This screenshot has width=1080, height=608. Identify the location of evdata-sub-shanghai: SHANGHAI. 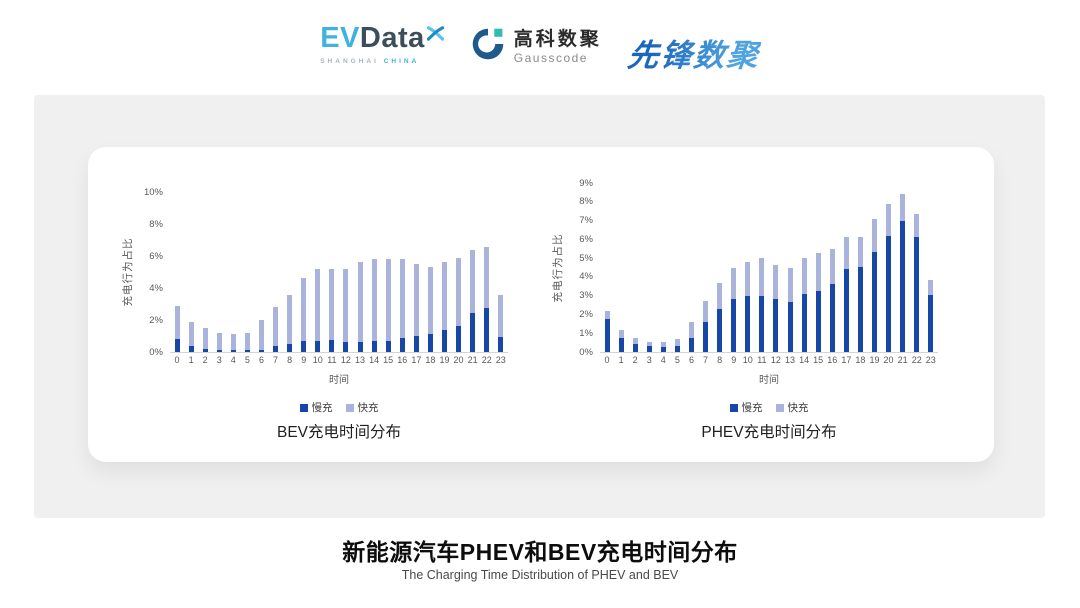
(349, 61).